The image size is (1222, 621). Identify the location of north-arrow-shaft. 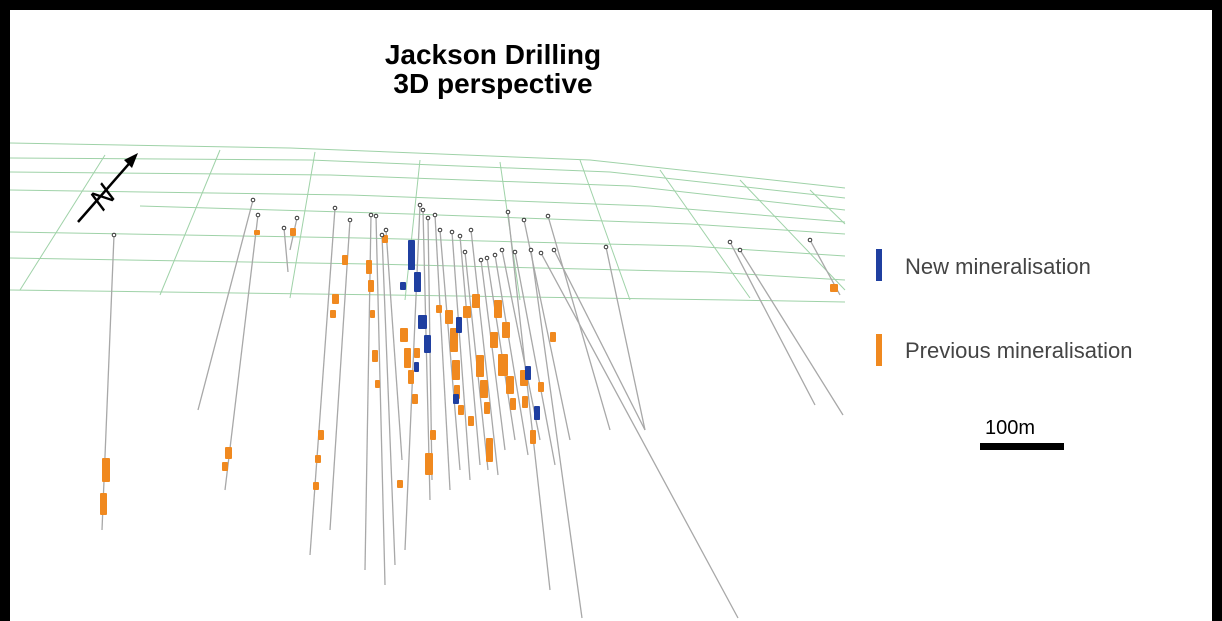
(106, 190).